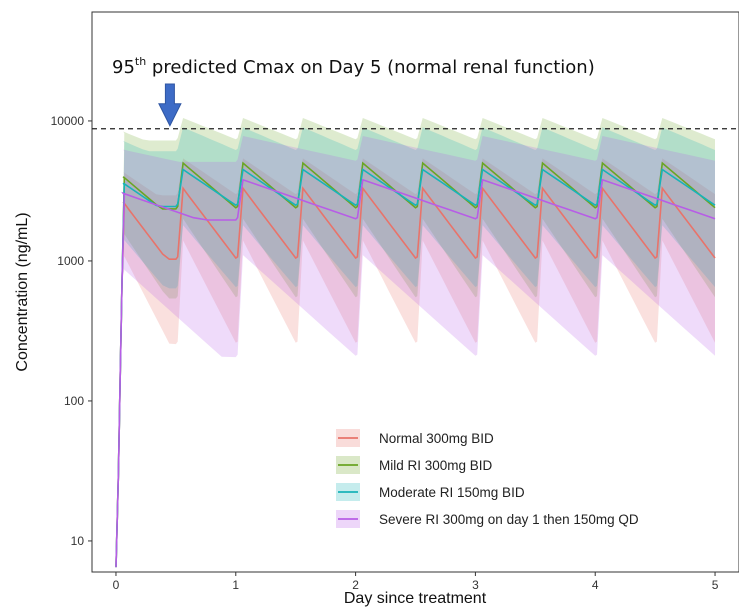  Describe the element at coordinates (68, 121) in the screenshot. I see `y-tick-label: 10000` at that location.